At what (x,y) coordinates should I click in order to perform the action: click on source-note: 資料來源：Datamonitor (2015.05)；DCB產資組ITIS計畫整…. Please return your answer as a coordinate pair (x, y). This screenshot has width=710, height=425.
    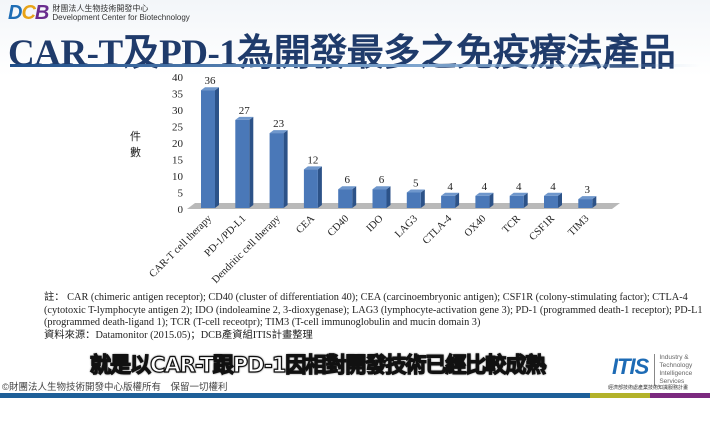
    Looking at the image, I should click on (178, 335).